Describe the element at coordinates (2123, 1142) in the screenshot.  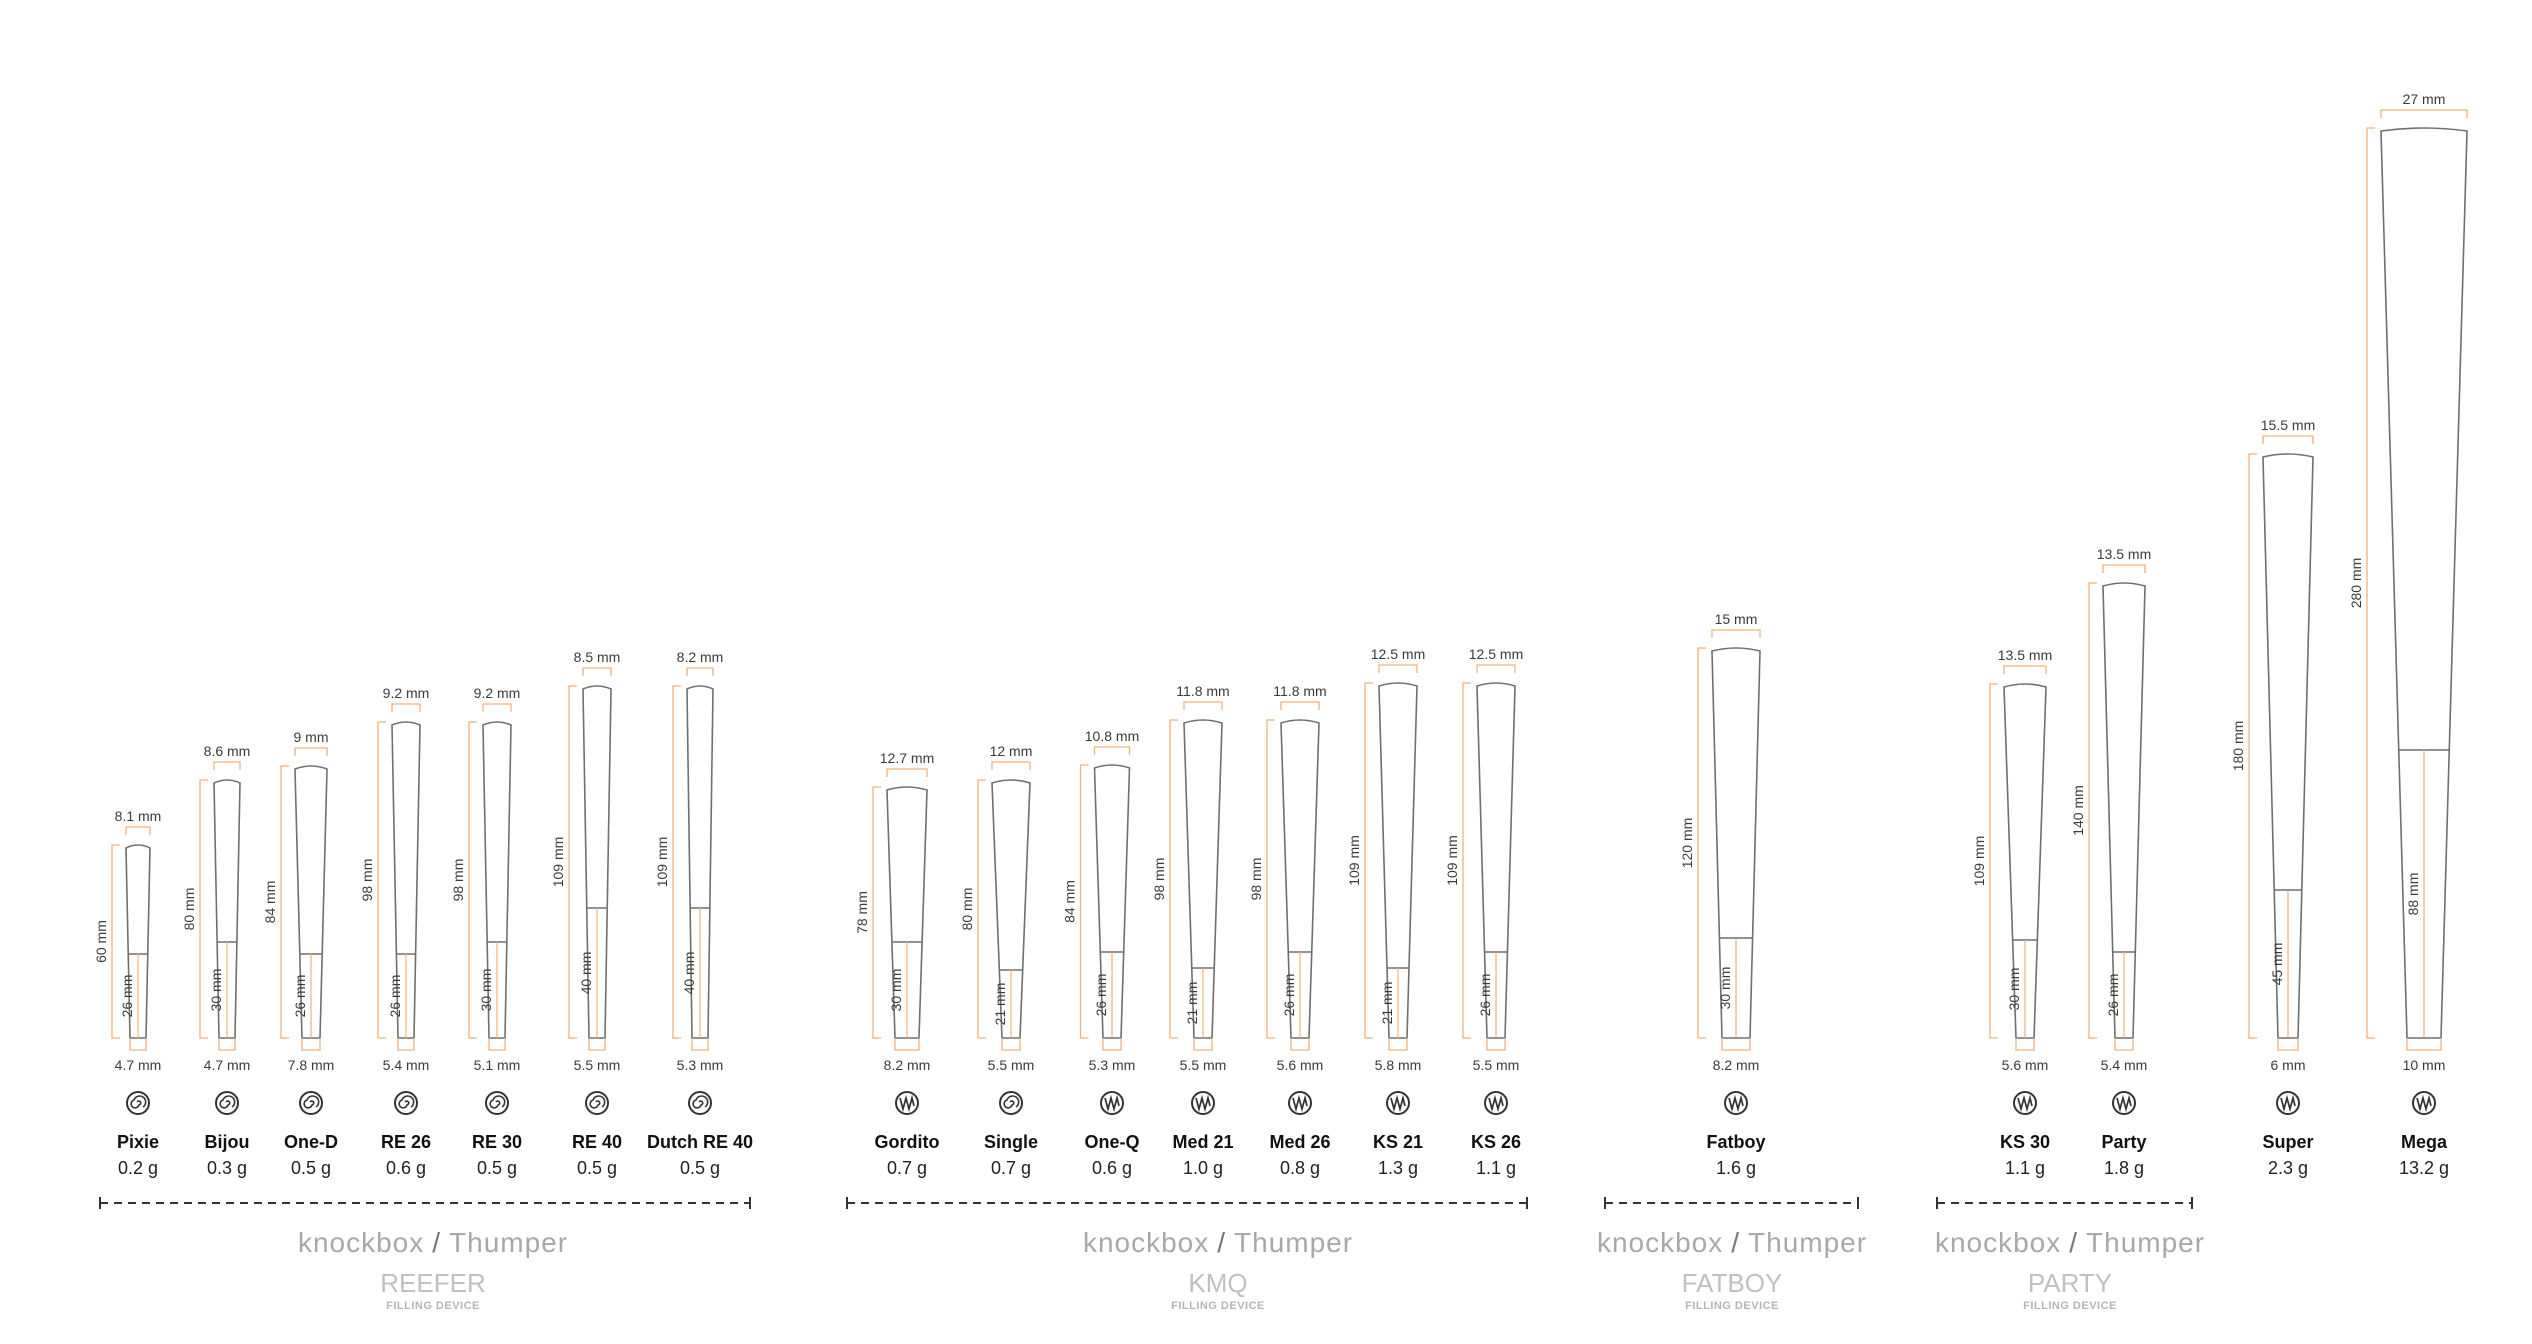
I see `cone-name: Party` at that location.